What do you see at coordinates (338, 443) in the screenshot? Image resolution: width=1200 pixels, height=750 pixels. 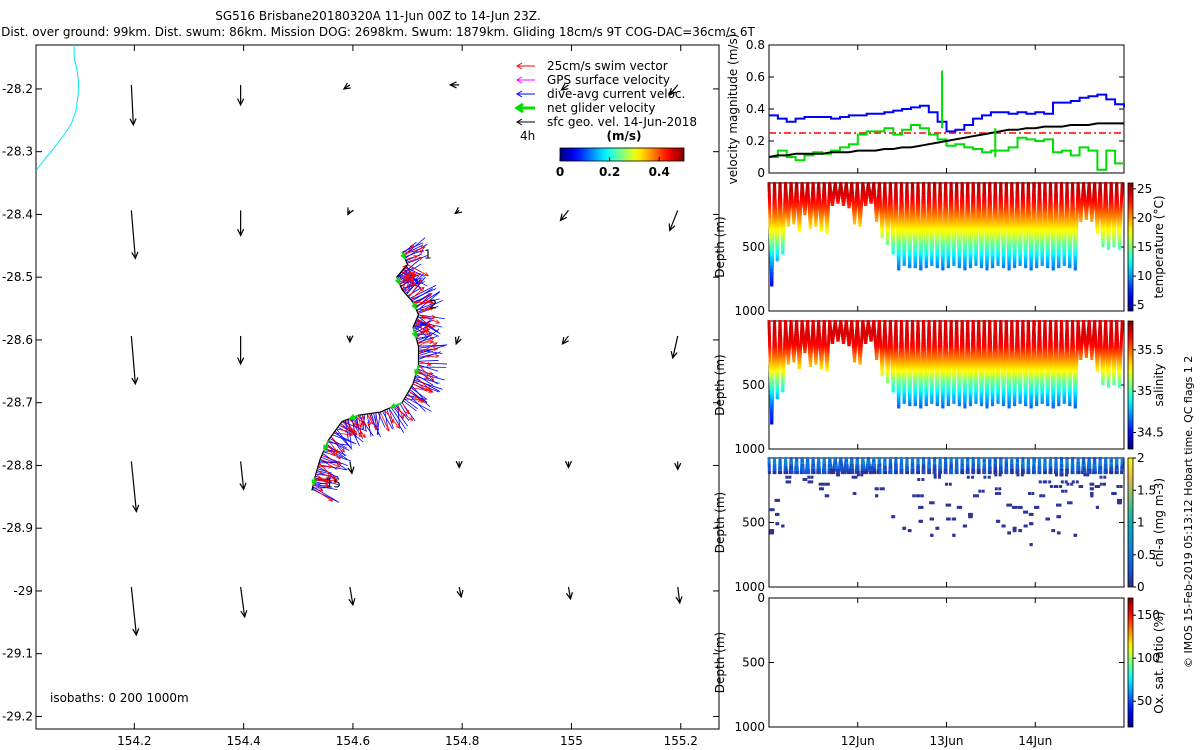 I see `dac-vector` at bounding box center [338, 443].